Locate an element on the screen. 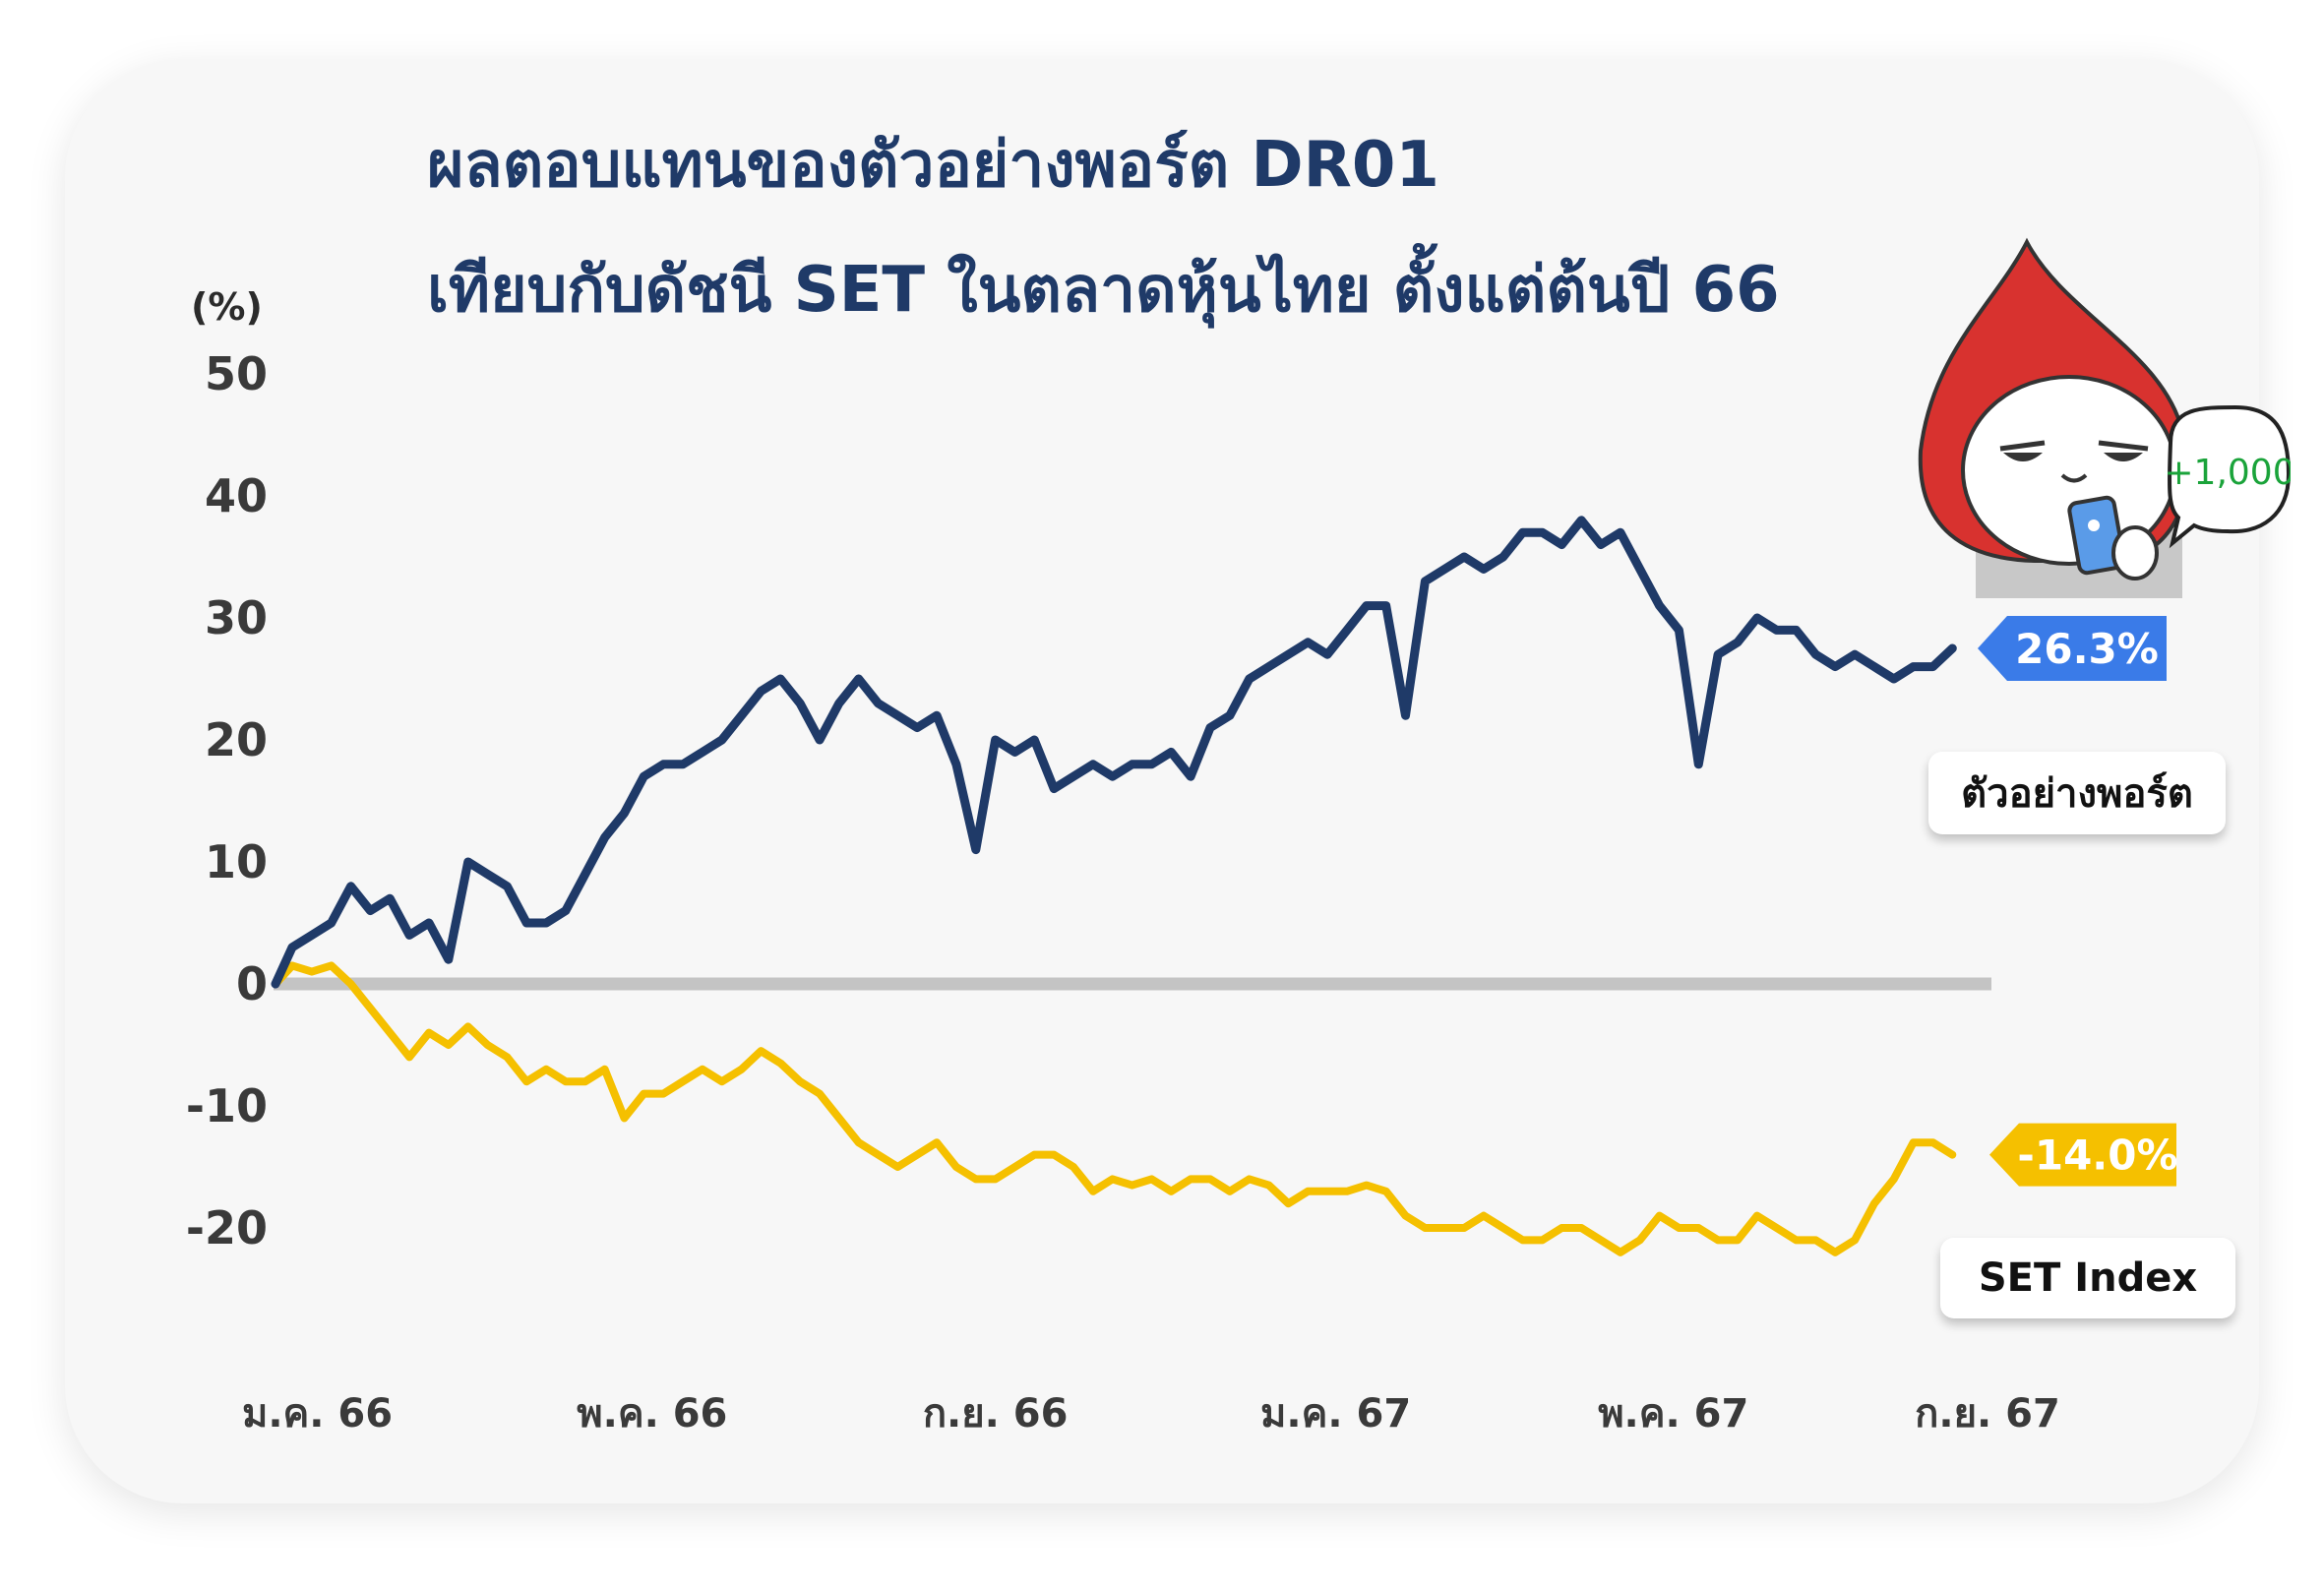  y-tick-label: 10 is located at coordinates (236, 861).